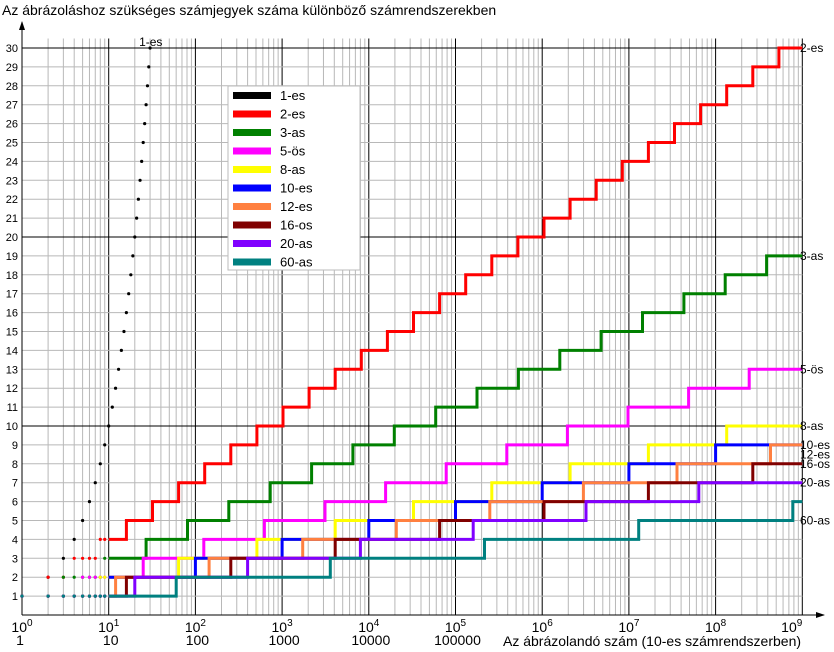  I want to click on y-tick-label: 15, so click(12, 333).